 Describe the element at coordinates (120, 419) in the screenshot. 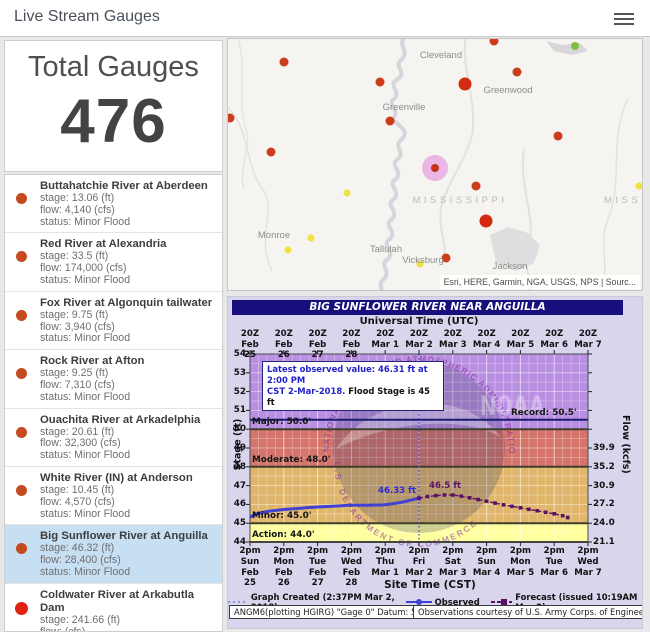

I see `gauge-name: Ouachita River at Arkadelphia` at that location.